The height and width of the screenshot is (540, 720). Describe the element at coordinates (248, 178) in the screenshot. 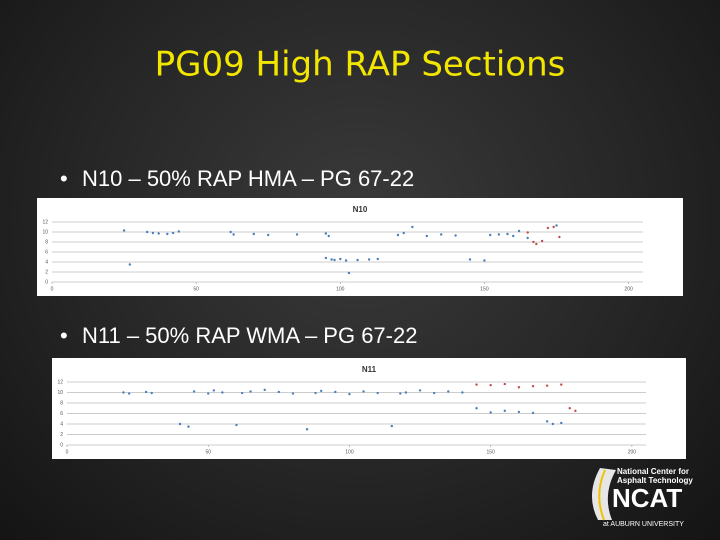

I see `bullet: N10 – 50% RAP HMA – PG 67-22` at that location.